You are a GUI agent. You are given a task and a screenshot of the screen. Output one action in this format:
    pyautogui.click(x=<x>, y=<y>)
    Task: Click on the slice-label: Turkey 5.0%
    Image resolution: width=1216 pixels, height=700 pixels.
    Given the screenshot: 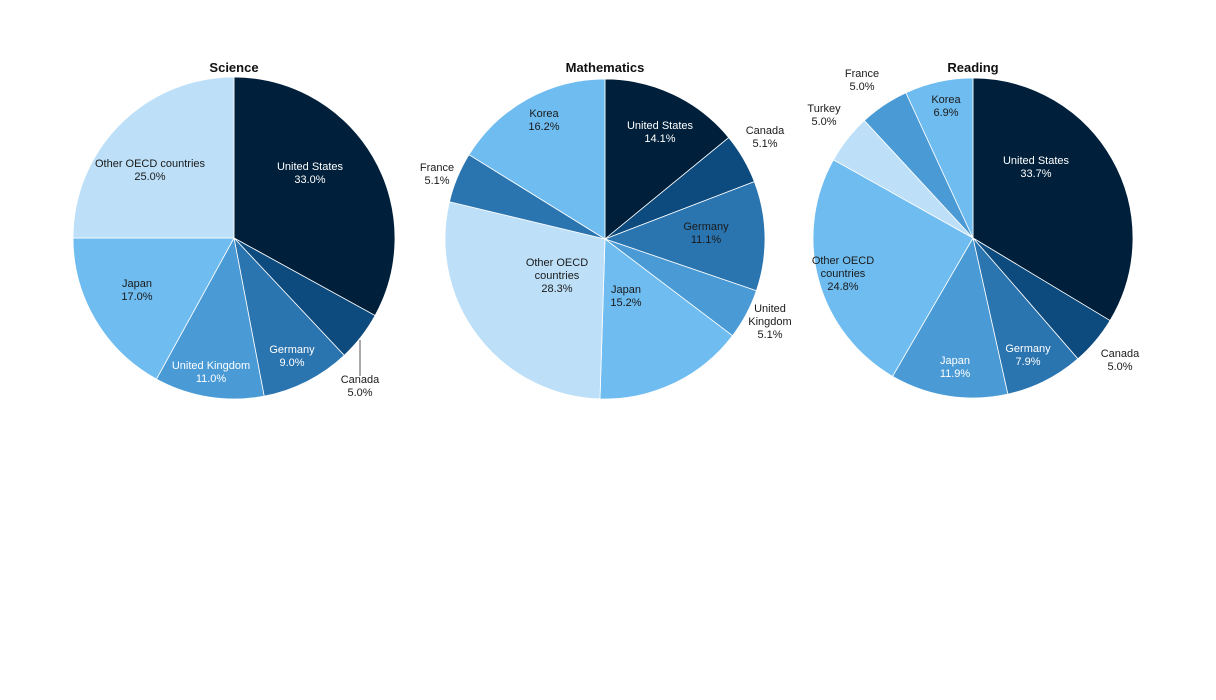 What is the action you would take?
    pyautogui.click(x=824, y=115)
    